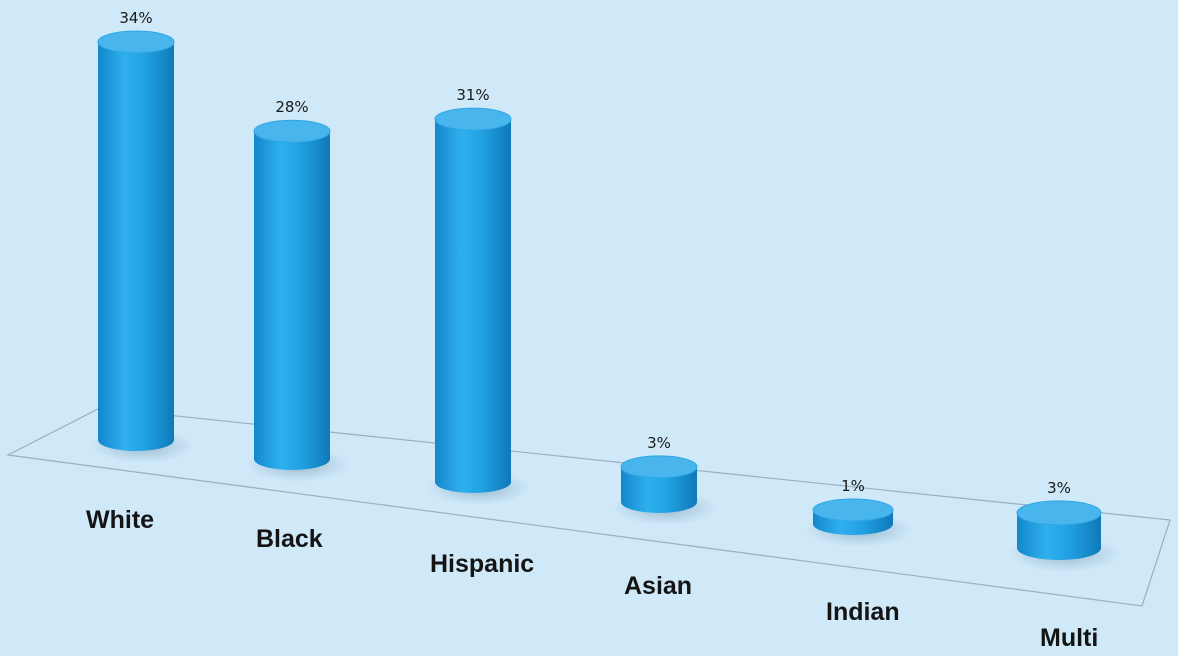 The image size is (1178, 656). What do you see at coordinates (135, 18) in the screenshot?
I see `value-label-white: 34%` at bounding box center [135, 18].